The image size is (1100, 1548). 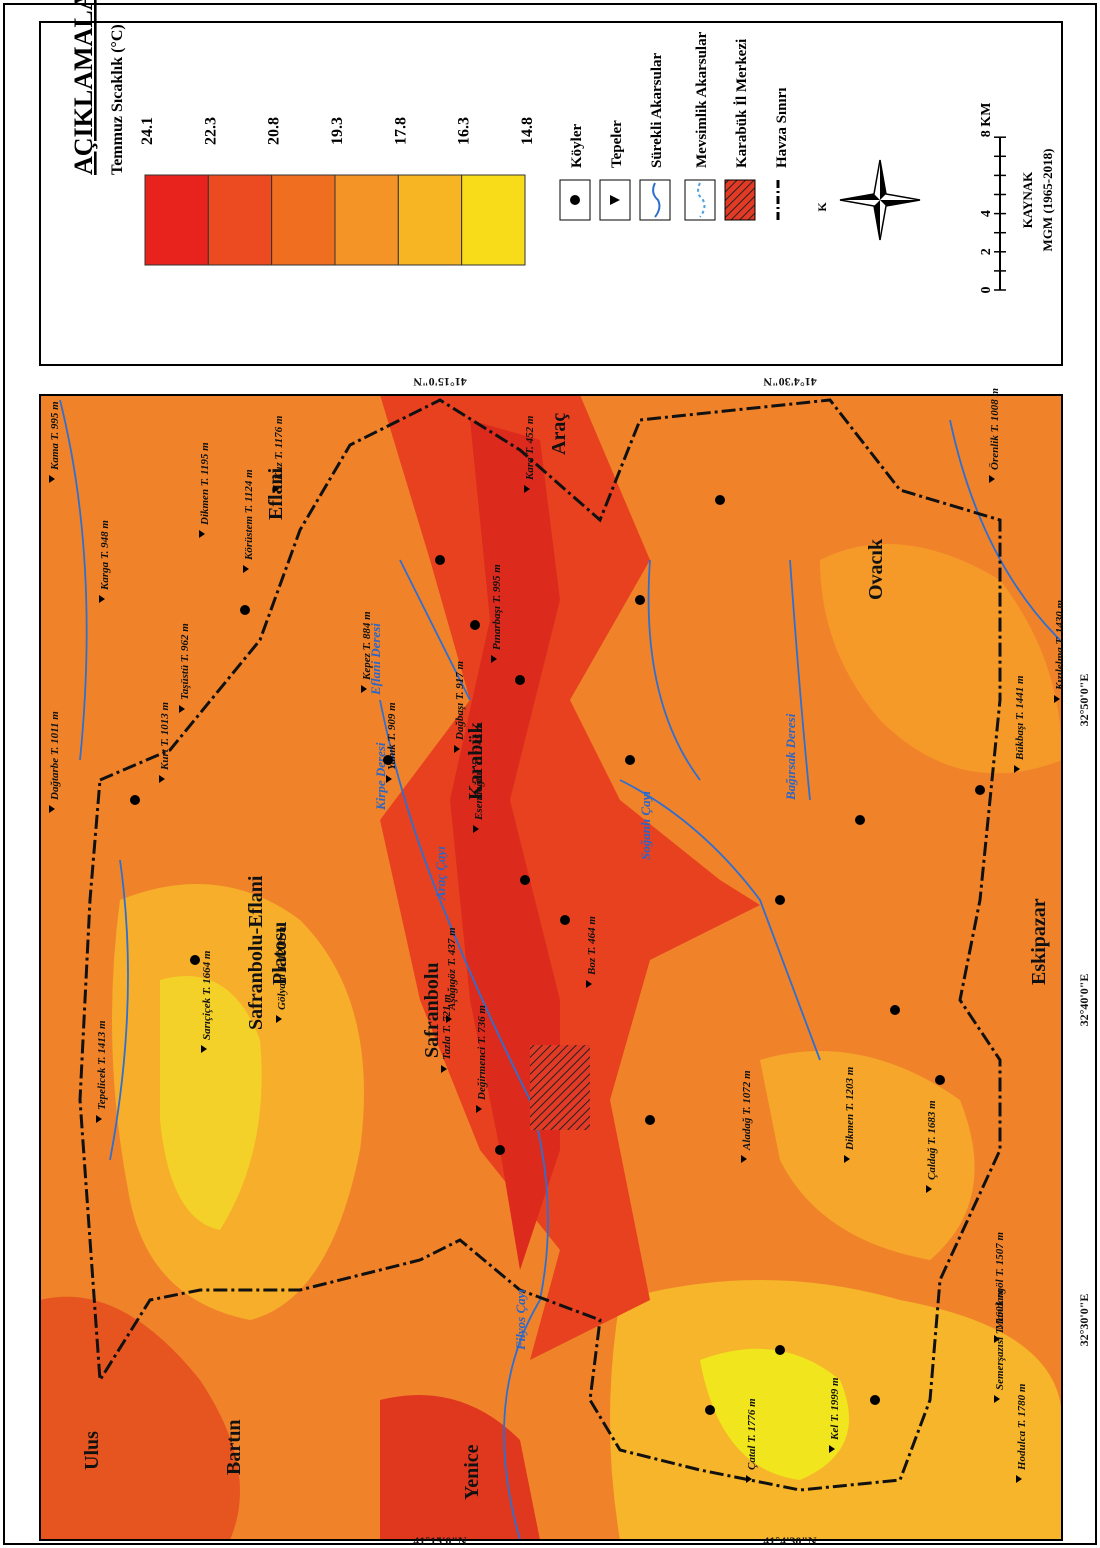 I want to click on place-label: Ulus, so click(x=92, y=1450).